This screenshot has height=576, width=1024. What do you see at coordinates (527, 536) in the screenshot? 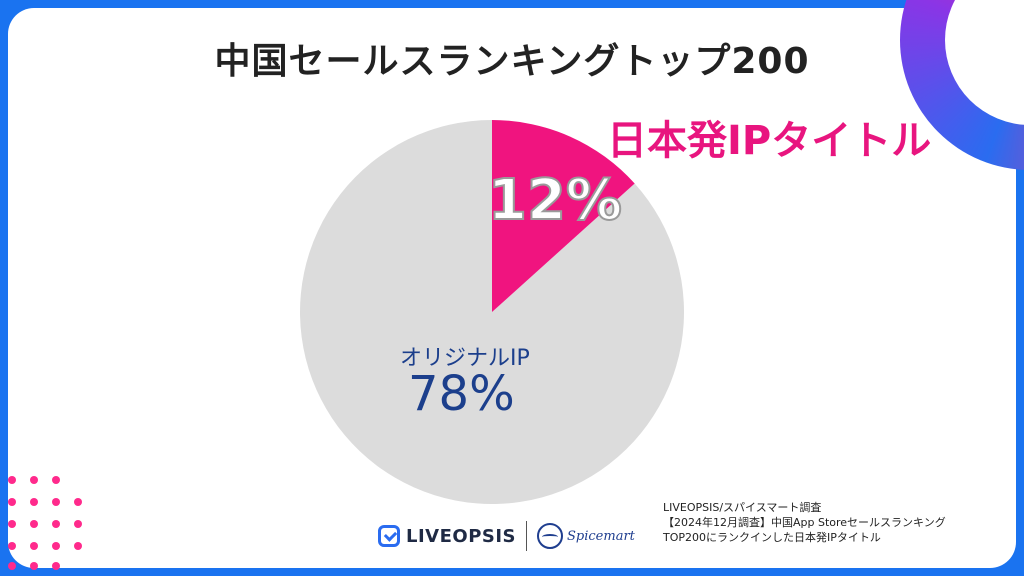
I see `logo-divider` at bounding box center [527, 536].